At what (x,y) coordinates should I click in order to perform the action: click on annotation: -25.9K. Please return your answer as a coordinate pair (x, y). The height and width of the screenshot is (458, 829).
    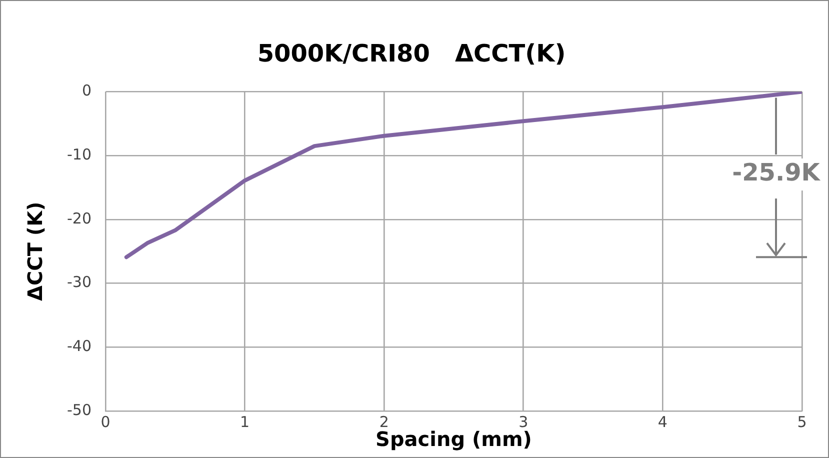
    Looking at the image, I should click on (777, 172).